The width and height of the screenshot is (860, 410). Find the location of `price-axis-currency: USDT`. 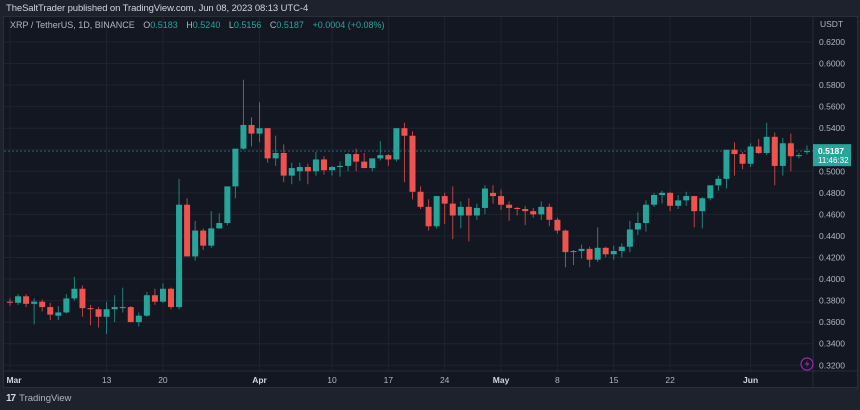

price-axis-currency: USDT is located at coordinates (831, 24).